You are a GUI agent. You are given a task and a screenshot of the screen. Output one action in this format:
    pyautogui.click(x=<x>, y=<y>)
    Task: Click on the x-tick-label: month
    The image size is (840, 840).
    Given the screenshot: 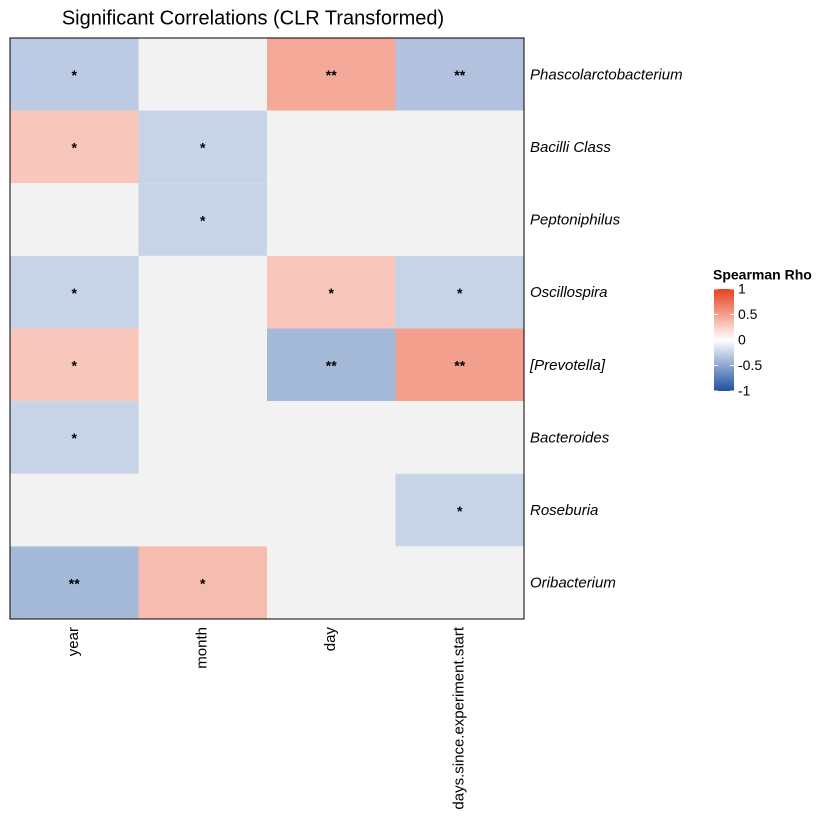 What is the action you would take?
    pyautogui.click(x=202, y=648)
    